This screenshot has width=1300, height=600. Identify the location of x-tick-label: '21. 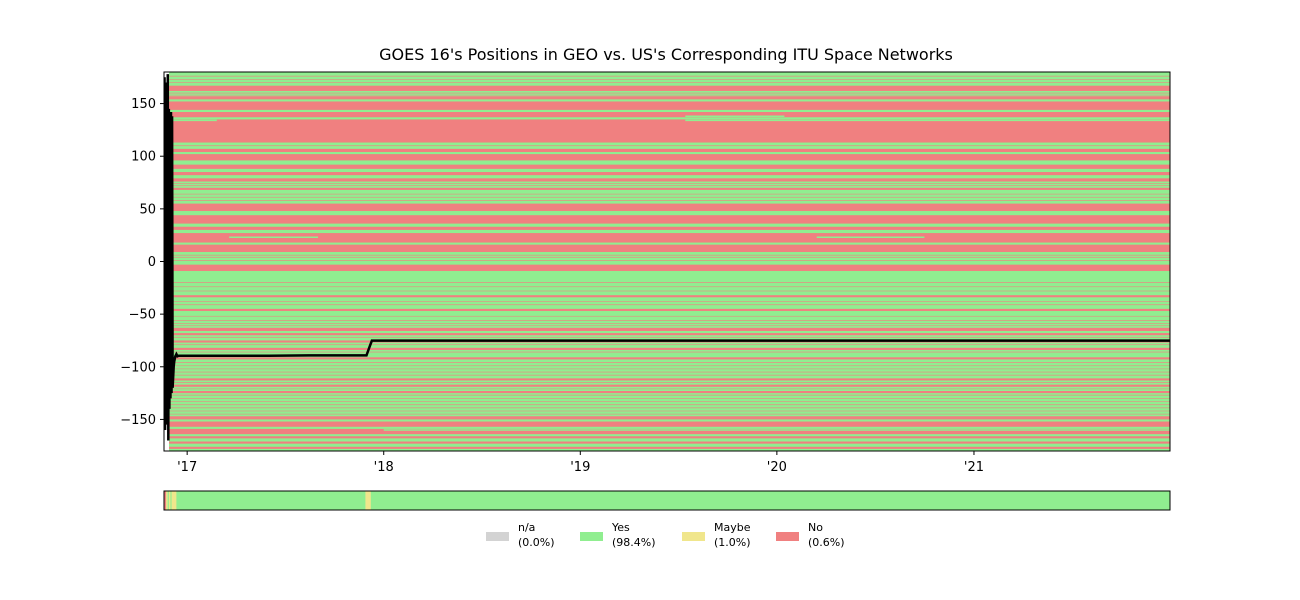
(974, 467).